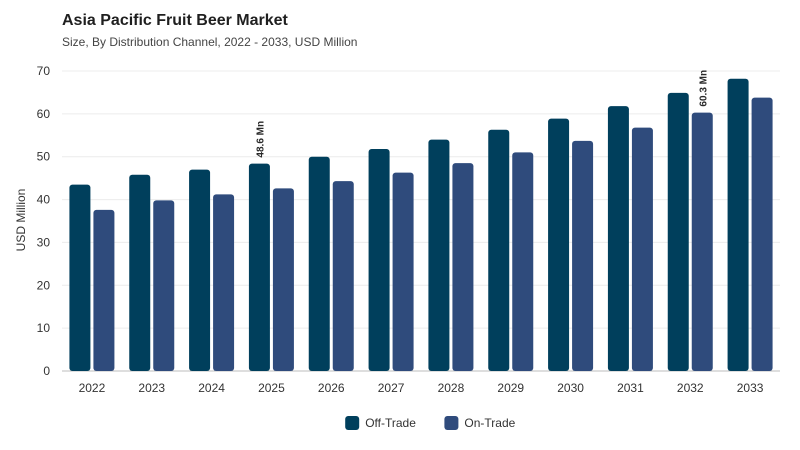 This screenshot has width=800, height=450. Describe the element at coordinates (331, 388) in the screenshot. I see `x-tick-label: 2026` at that location.